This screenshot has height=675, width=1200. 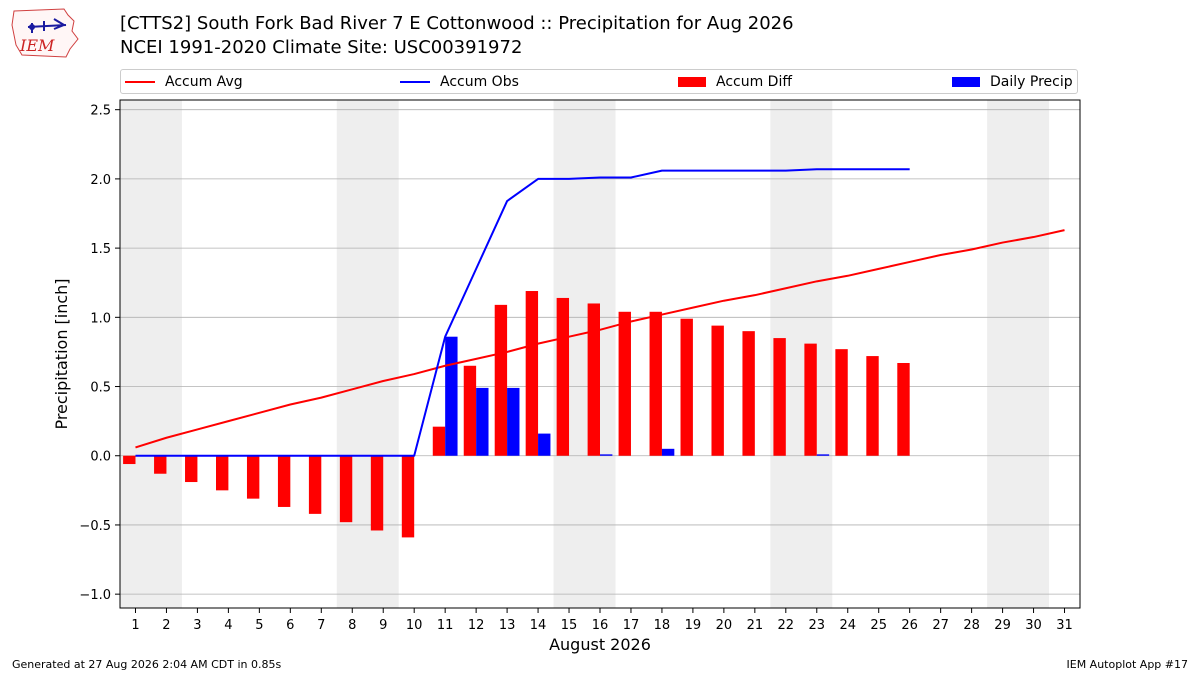 I want to click on y-tick-label-1: −0.5, so click(x=95, y=526).